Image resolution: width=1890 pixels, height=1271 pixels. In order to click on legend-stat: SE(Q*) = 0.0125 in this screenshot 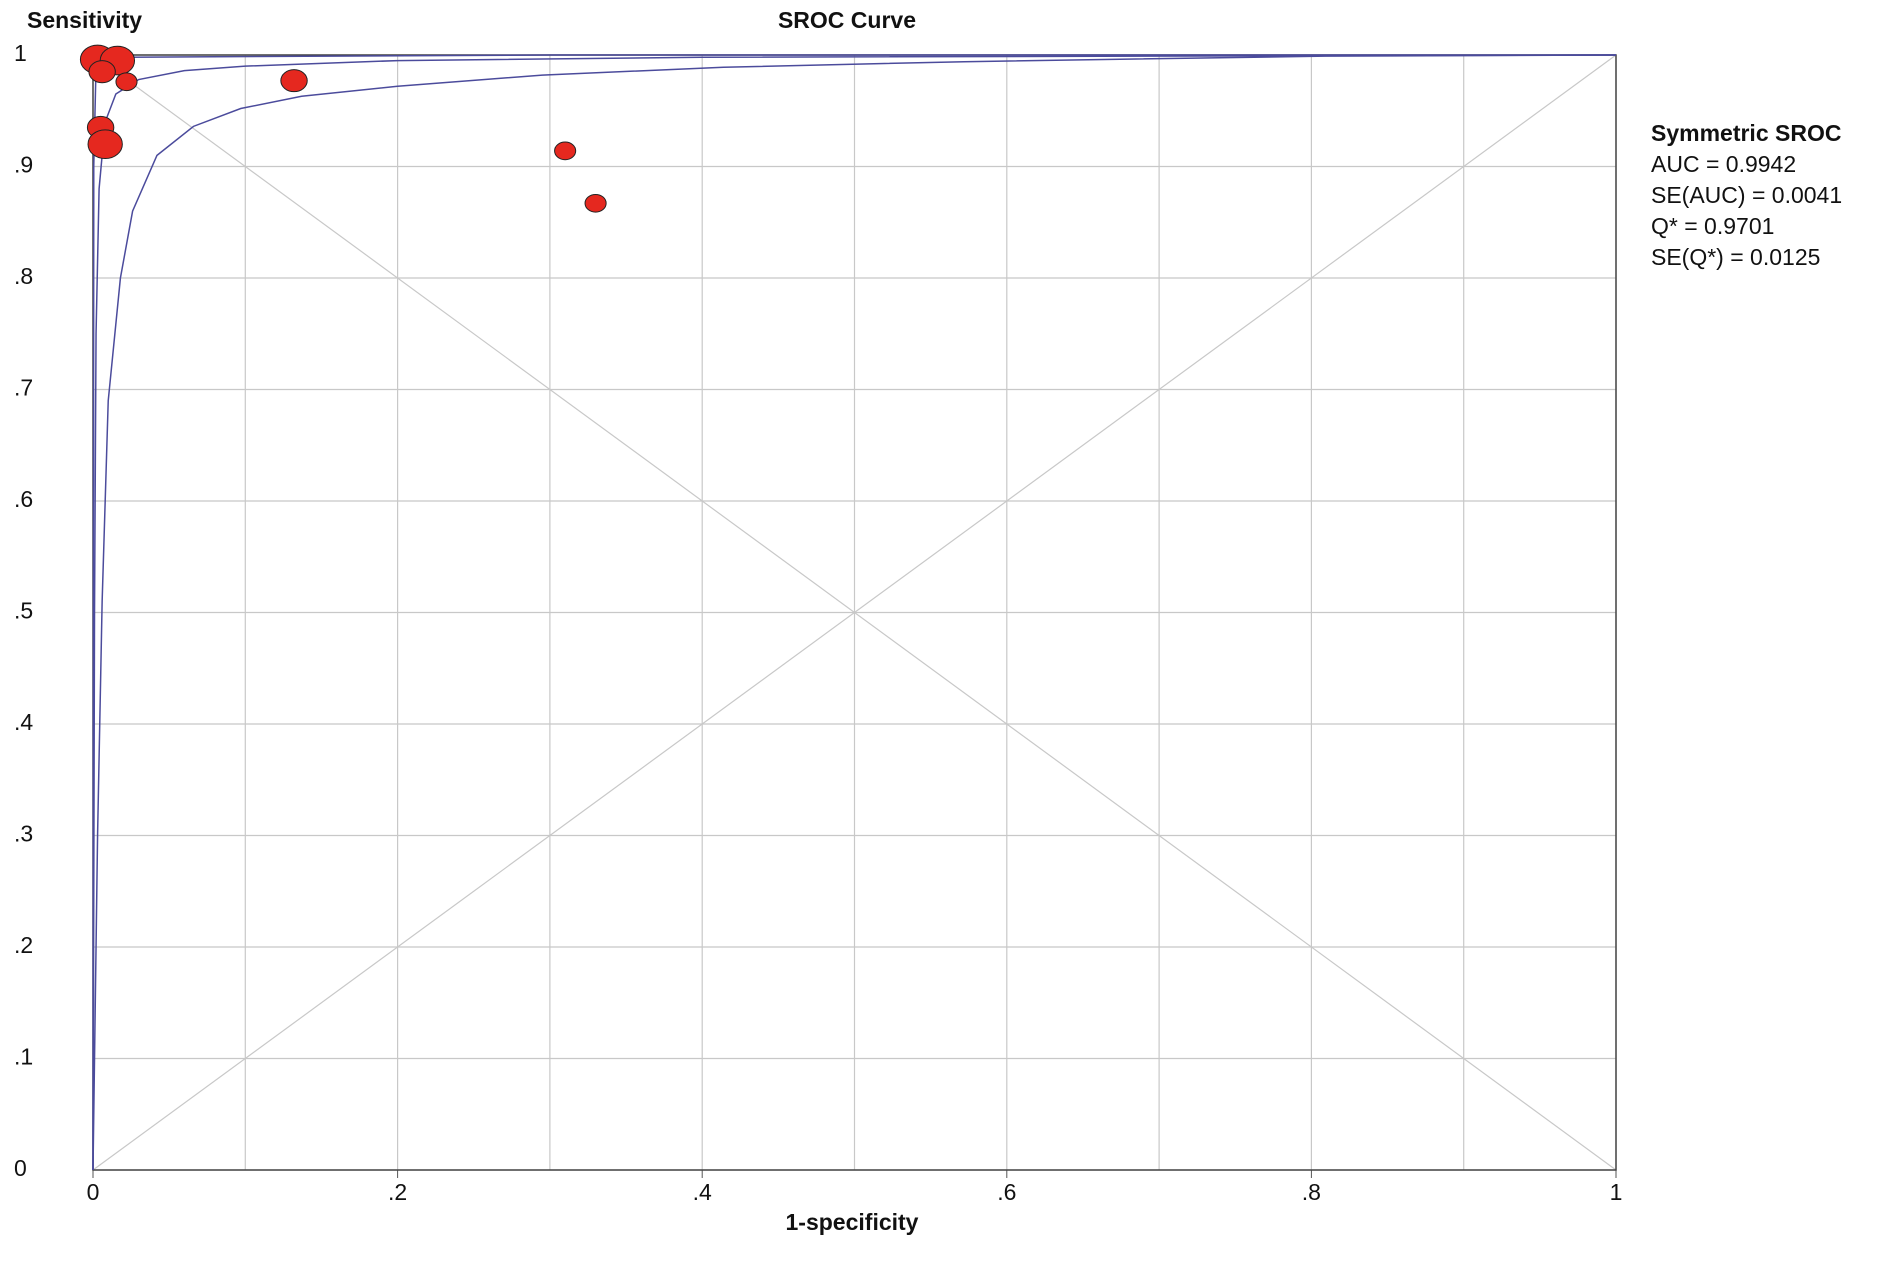, I will do `click(1735, 257)`.